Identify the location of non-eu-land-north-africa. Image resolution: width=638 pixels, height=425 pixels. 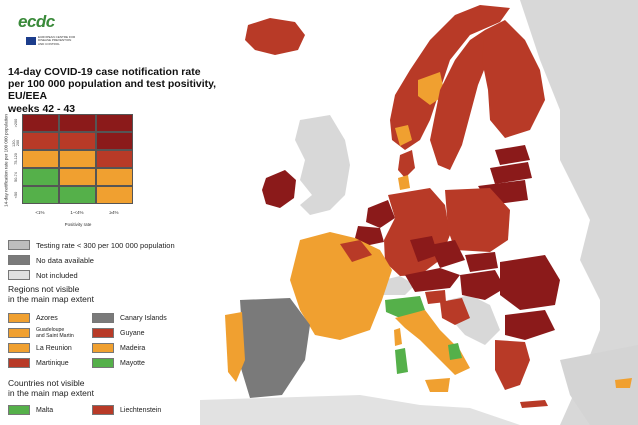
(360, 410).